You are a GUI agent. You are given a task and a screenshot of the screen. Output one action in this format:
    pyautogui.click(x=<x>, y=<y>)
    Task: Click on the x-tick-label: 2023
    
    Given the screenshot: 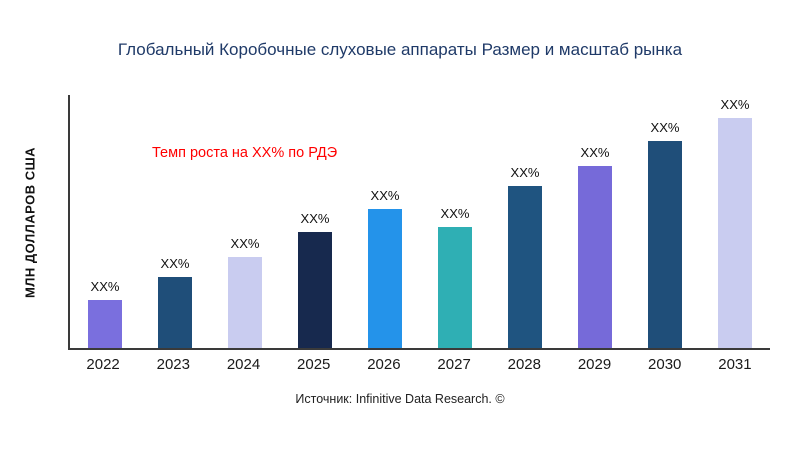 What is the action you would take?
    pyautogui.click(x=173, y=364)
    